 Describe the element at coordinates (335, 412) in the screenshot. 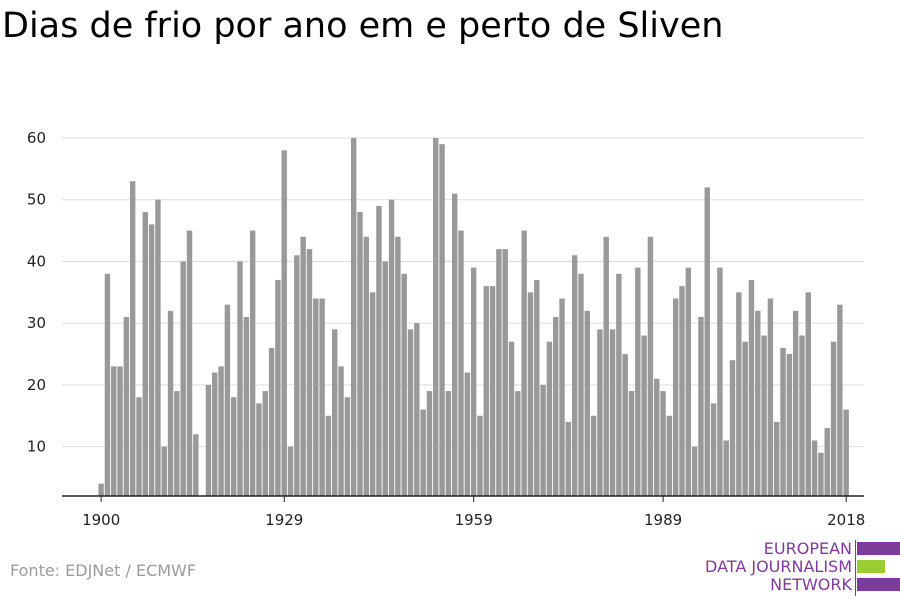

I see `bar-1937` at that location.